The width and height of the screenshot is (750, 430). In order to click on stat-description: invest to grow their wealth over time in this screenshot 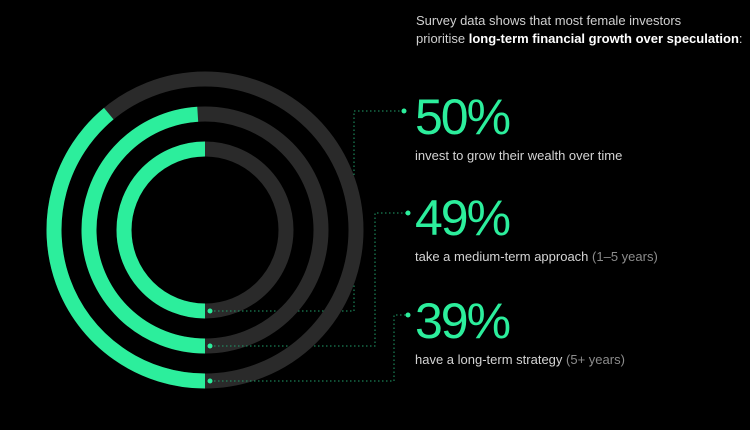, I will do `click(519, 155)`.